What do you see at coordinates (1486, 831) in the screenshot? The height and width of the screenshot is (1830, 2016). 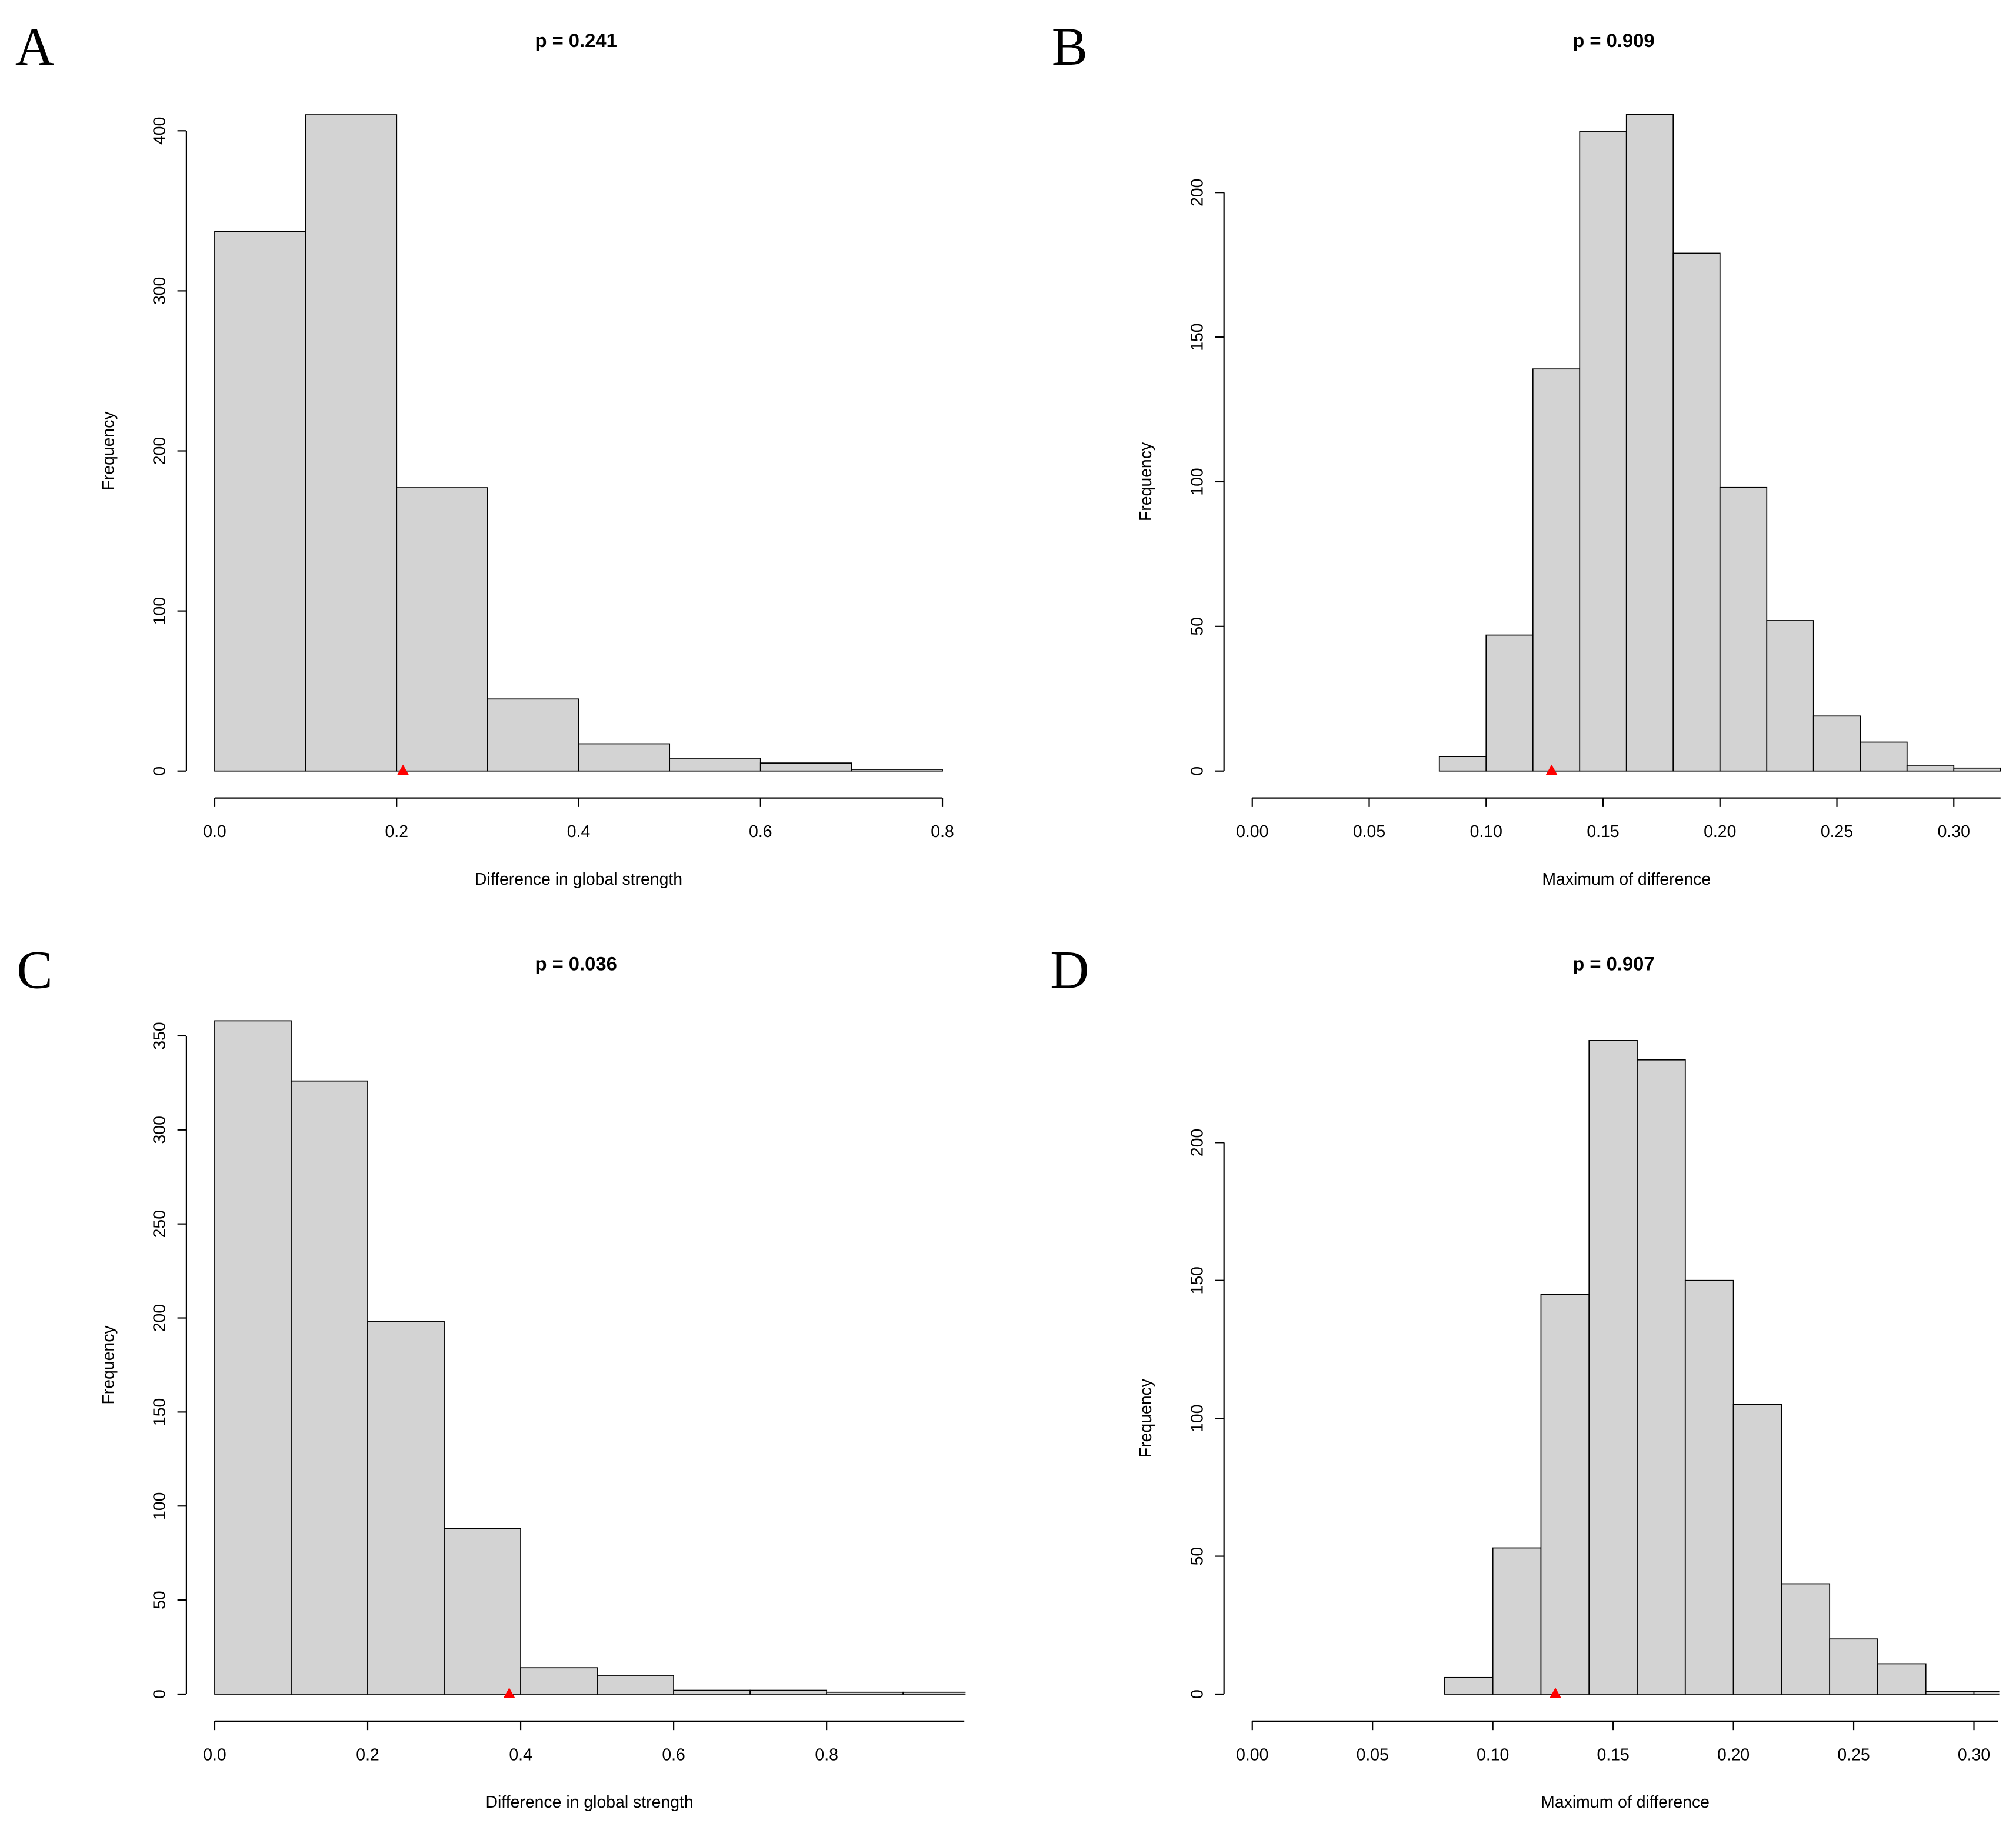 I see `x-tick-label: 0.10` at bounding box center [1486, 831].